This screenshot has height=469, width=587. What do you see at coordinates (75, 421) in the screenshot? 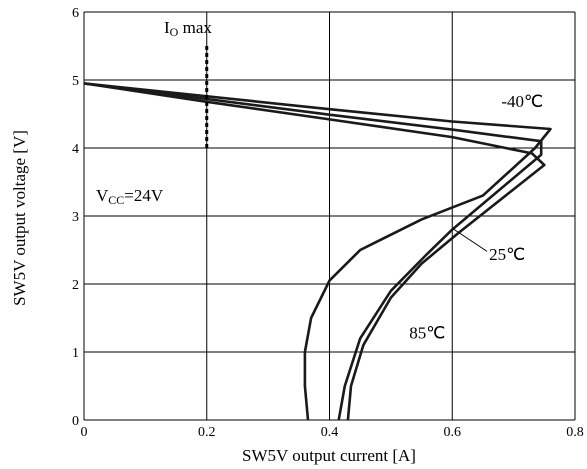
I see `y-tick-label-0: 0` at bounding box center [75, 421].